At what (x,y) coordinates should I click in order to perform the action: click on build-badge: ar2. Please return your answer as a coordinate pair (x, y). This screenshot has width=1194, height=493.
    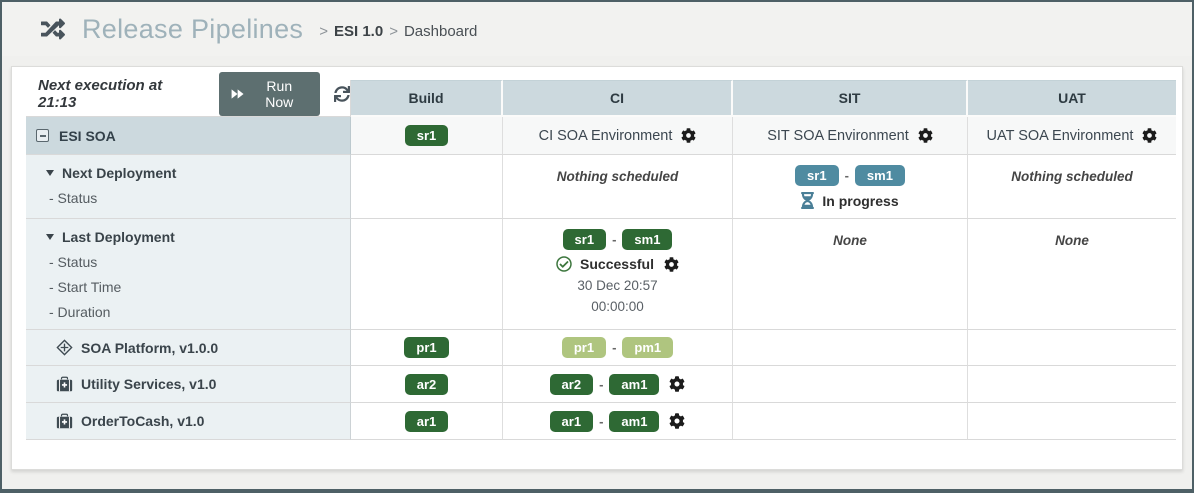
    Looking at the image, I should click on (426, 384).